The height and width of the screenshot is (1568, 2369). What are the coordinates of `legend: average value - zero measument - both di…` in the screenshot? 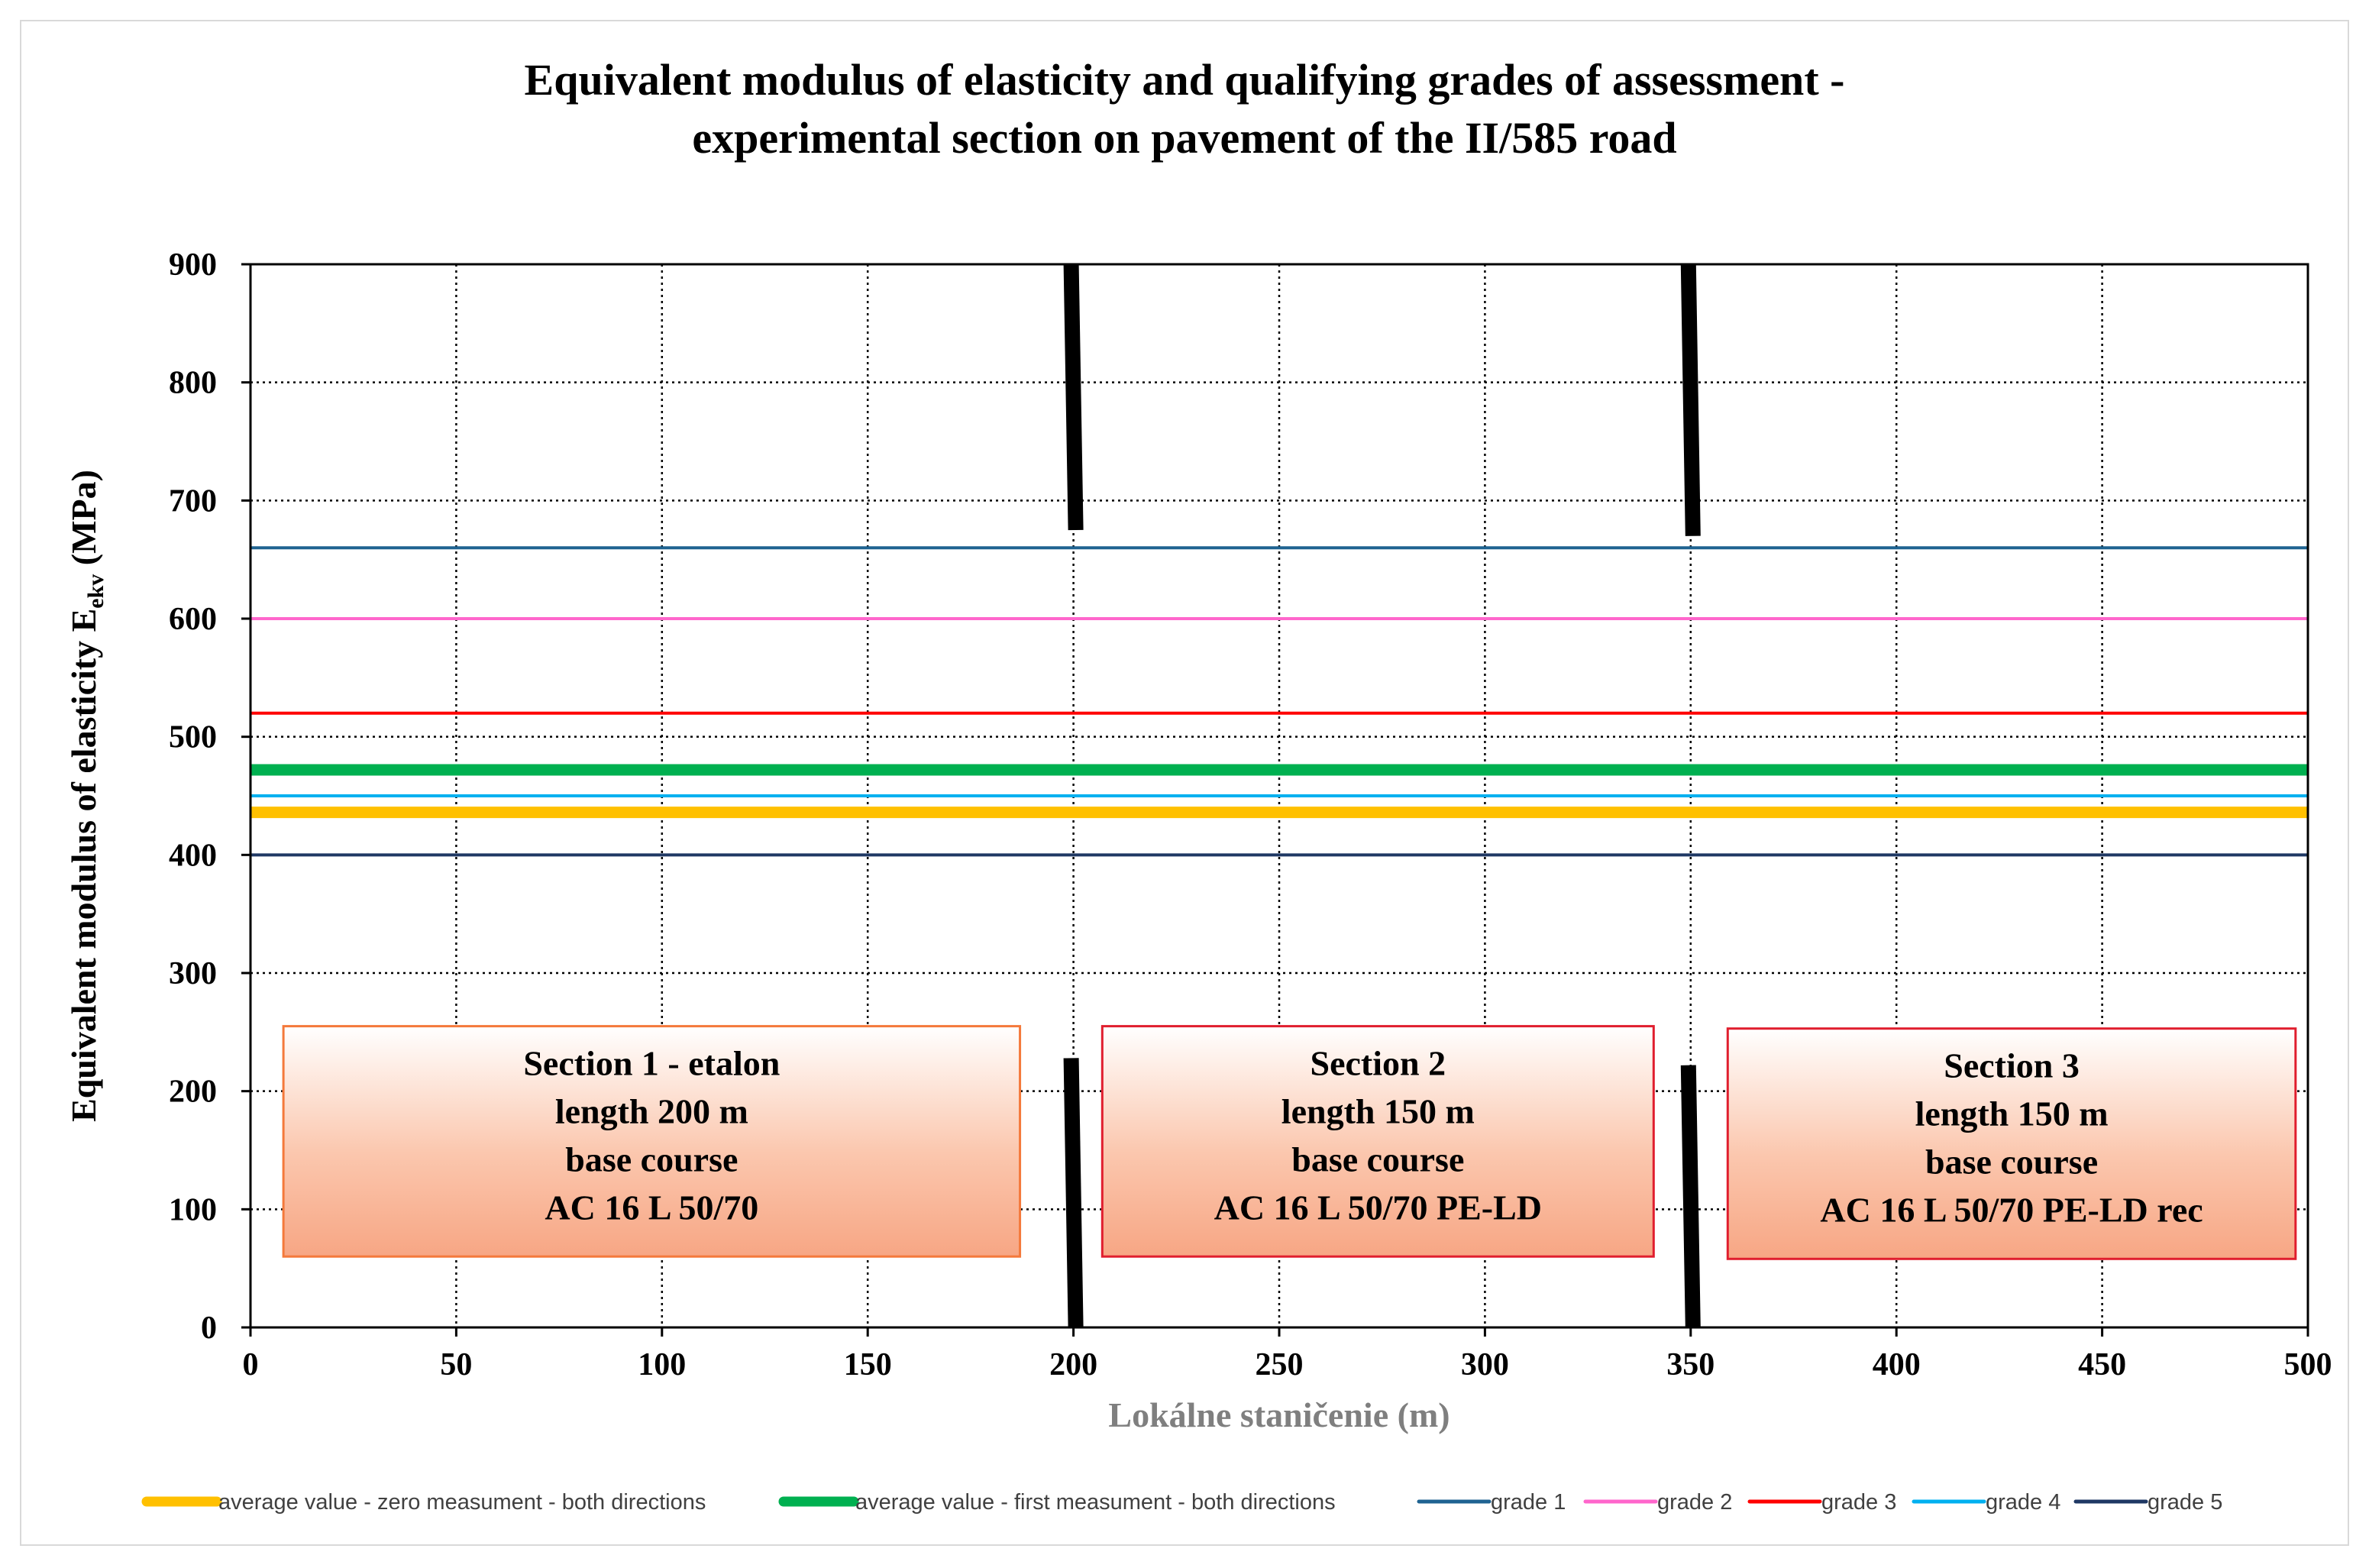 It's located at (1181, 1502).